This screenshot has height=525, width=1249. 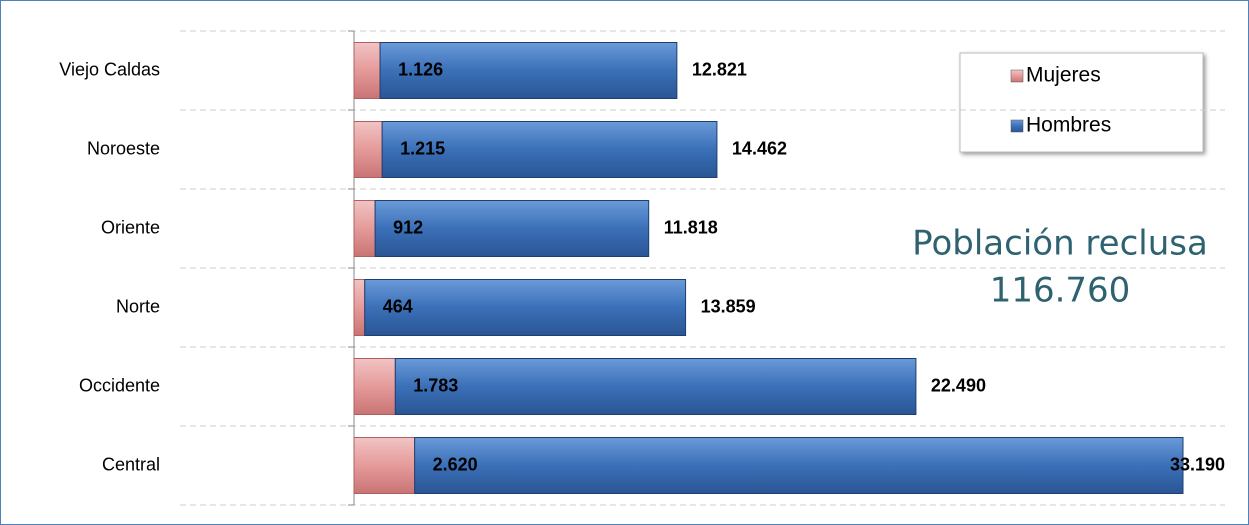 I want to click on y-tick-label: Oriente, so click(x=130, y=227).